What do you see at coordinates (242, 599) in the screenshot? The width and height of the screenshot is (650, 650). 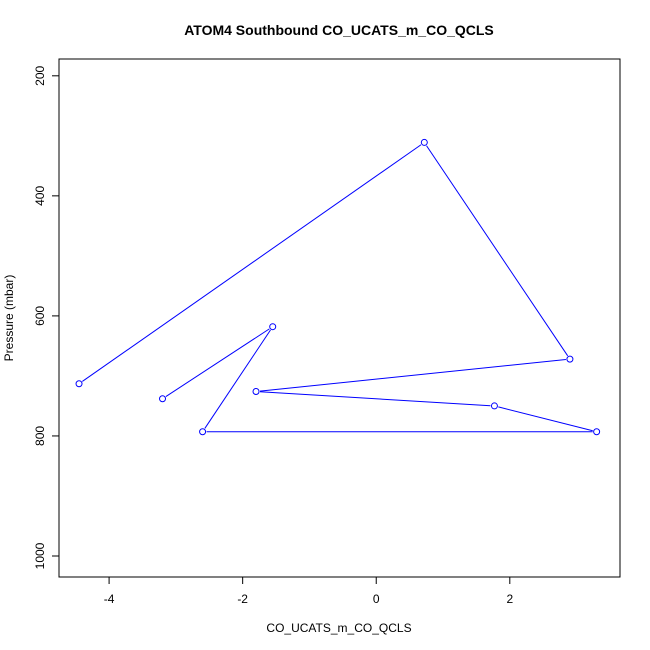 I see `x-tick-label: -2` at bounding box center [242, 599].